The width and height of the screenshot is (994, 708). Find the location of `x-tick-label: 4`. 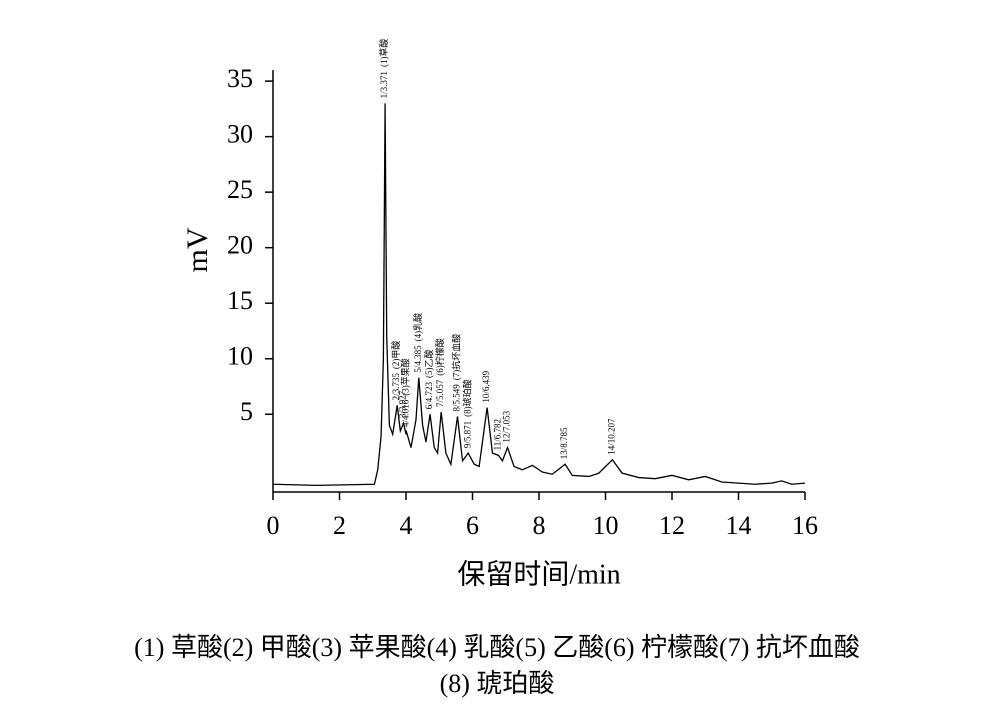

x-tick-label: 4 is located at coordinates (406, 525).